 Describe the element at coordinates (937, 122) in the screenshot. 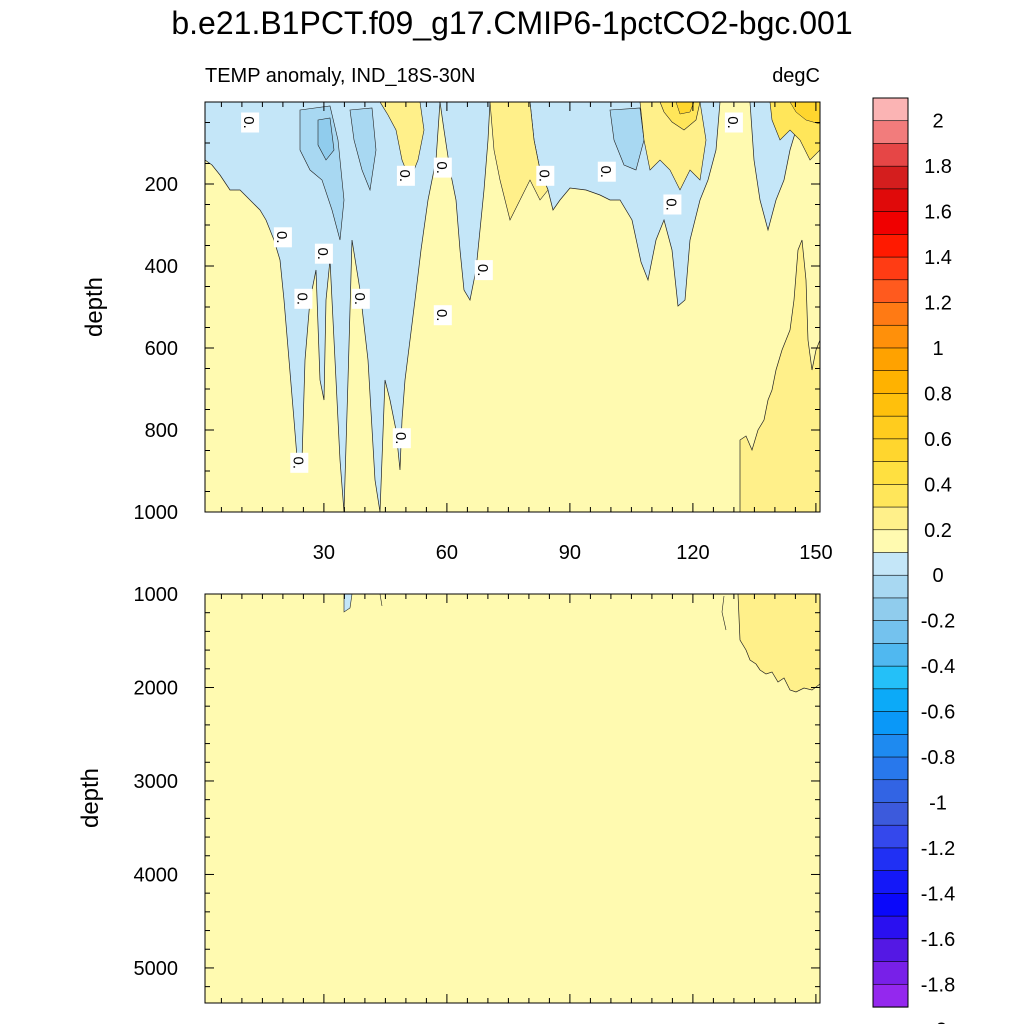

I see `colorbar-tick-label: 2` at that location.